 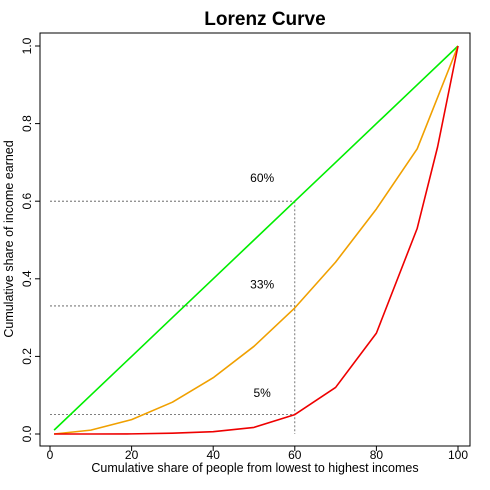 What do you see at coordinates (27, 123) in the screenshot?
I see `y-tick-label: 0.8` at bounding box center [27, 123].